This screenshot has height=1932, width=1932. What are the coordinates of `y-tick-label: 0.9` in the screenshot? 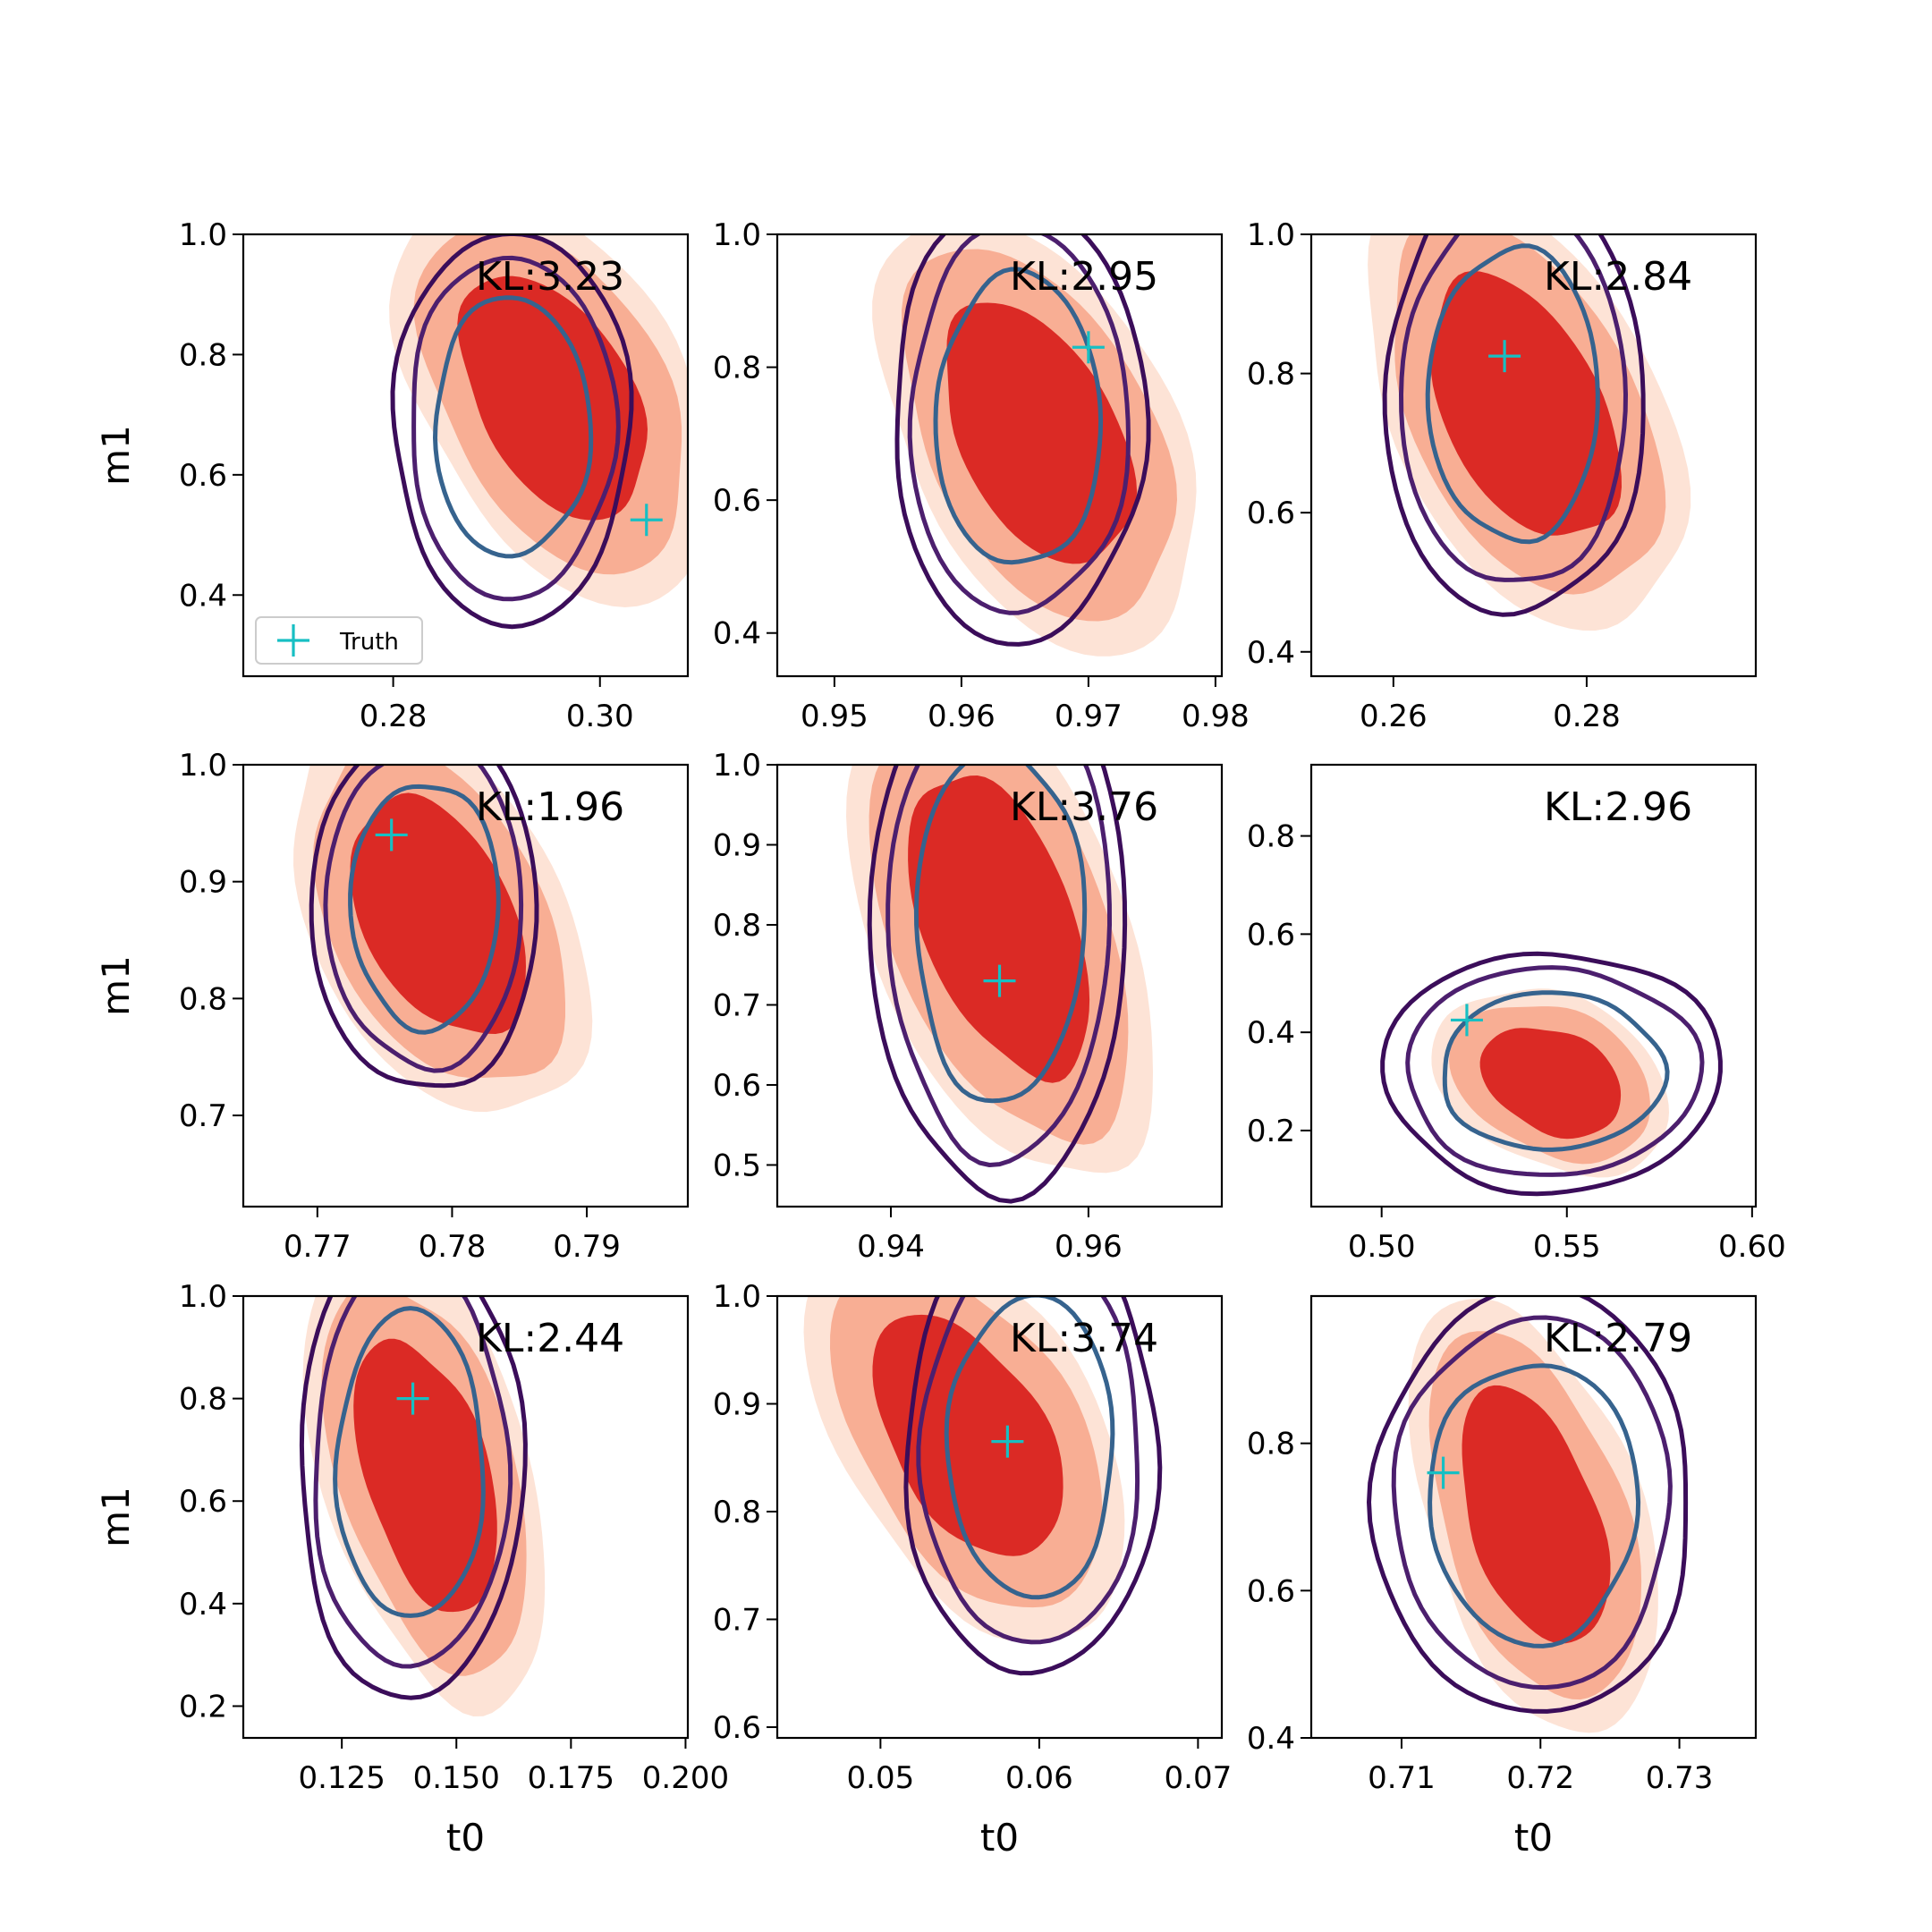 It's located at (737, 845).